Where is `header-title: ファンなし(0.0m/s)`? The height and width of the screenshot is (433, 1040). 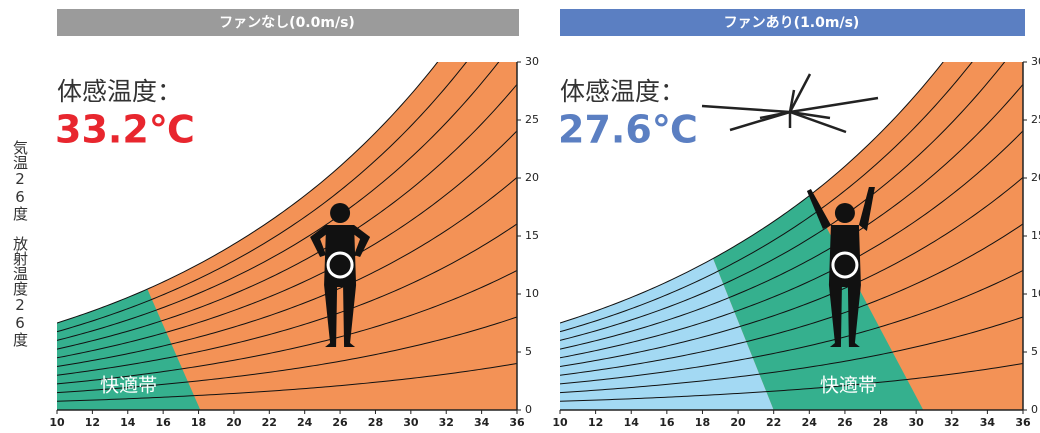 header-title: ファンなし(0.0m/s) is located at coordinates (287, 23).